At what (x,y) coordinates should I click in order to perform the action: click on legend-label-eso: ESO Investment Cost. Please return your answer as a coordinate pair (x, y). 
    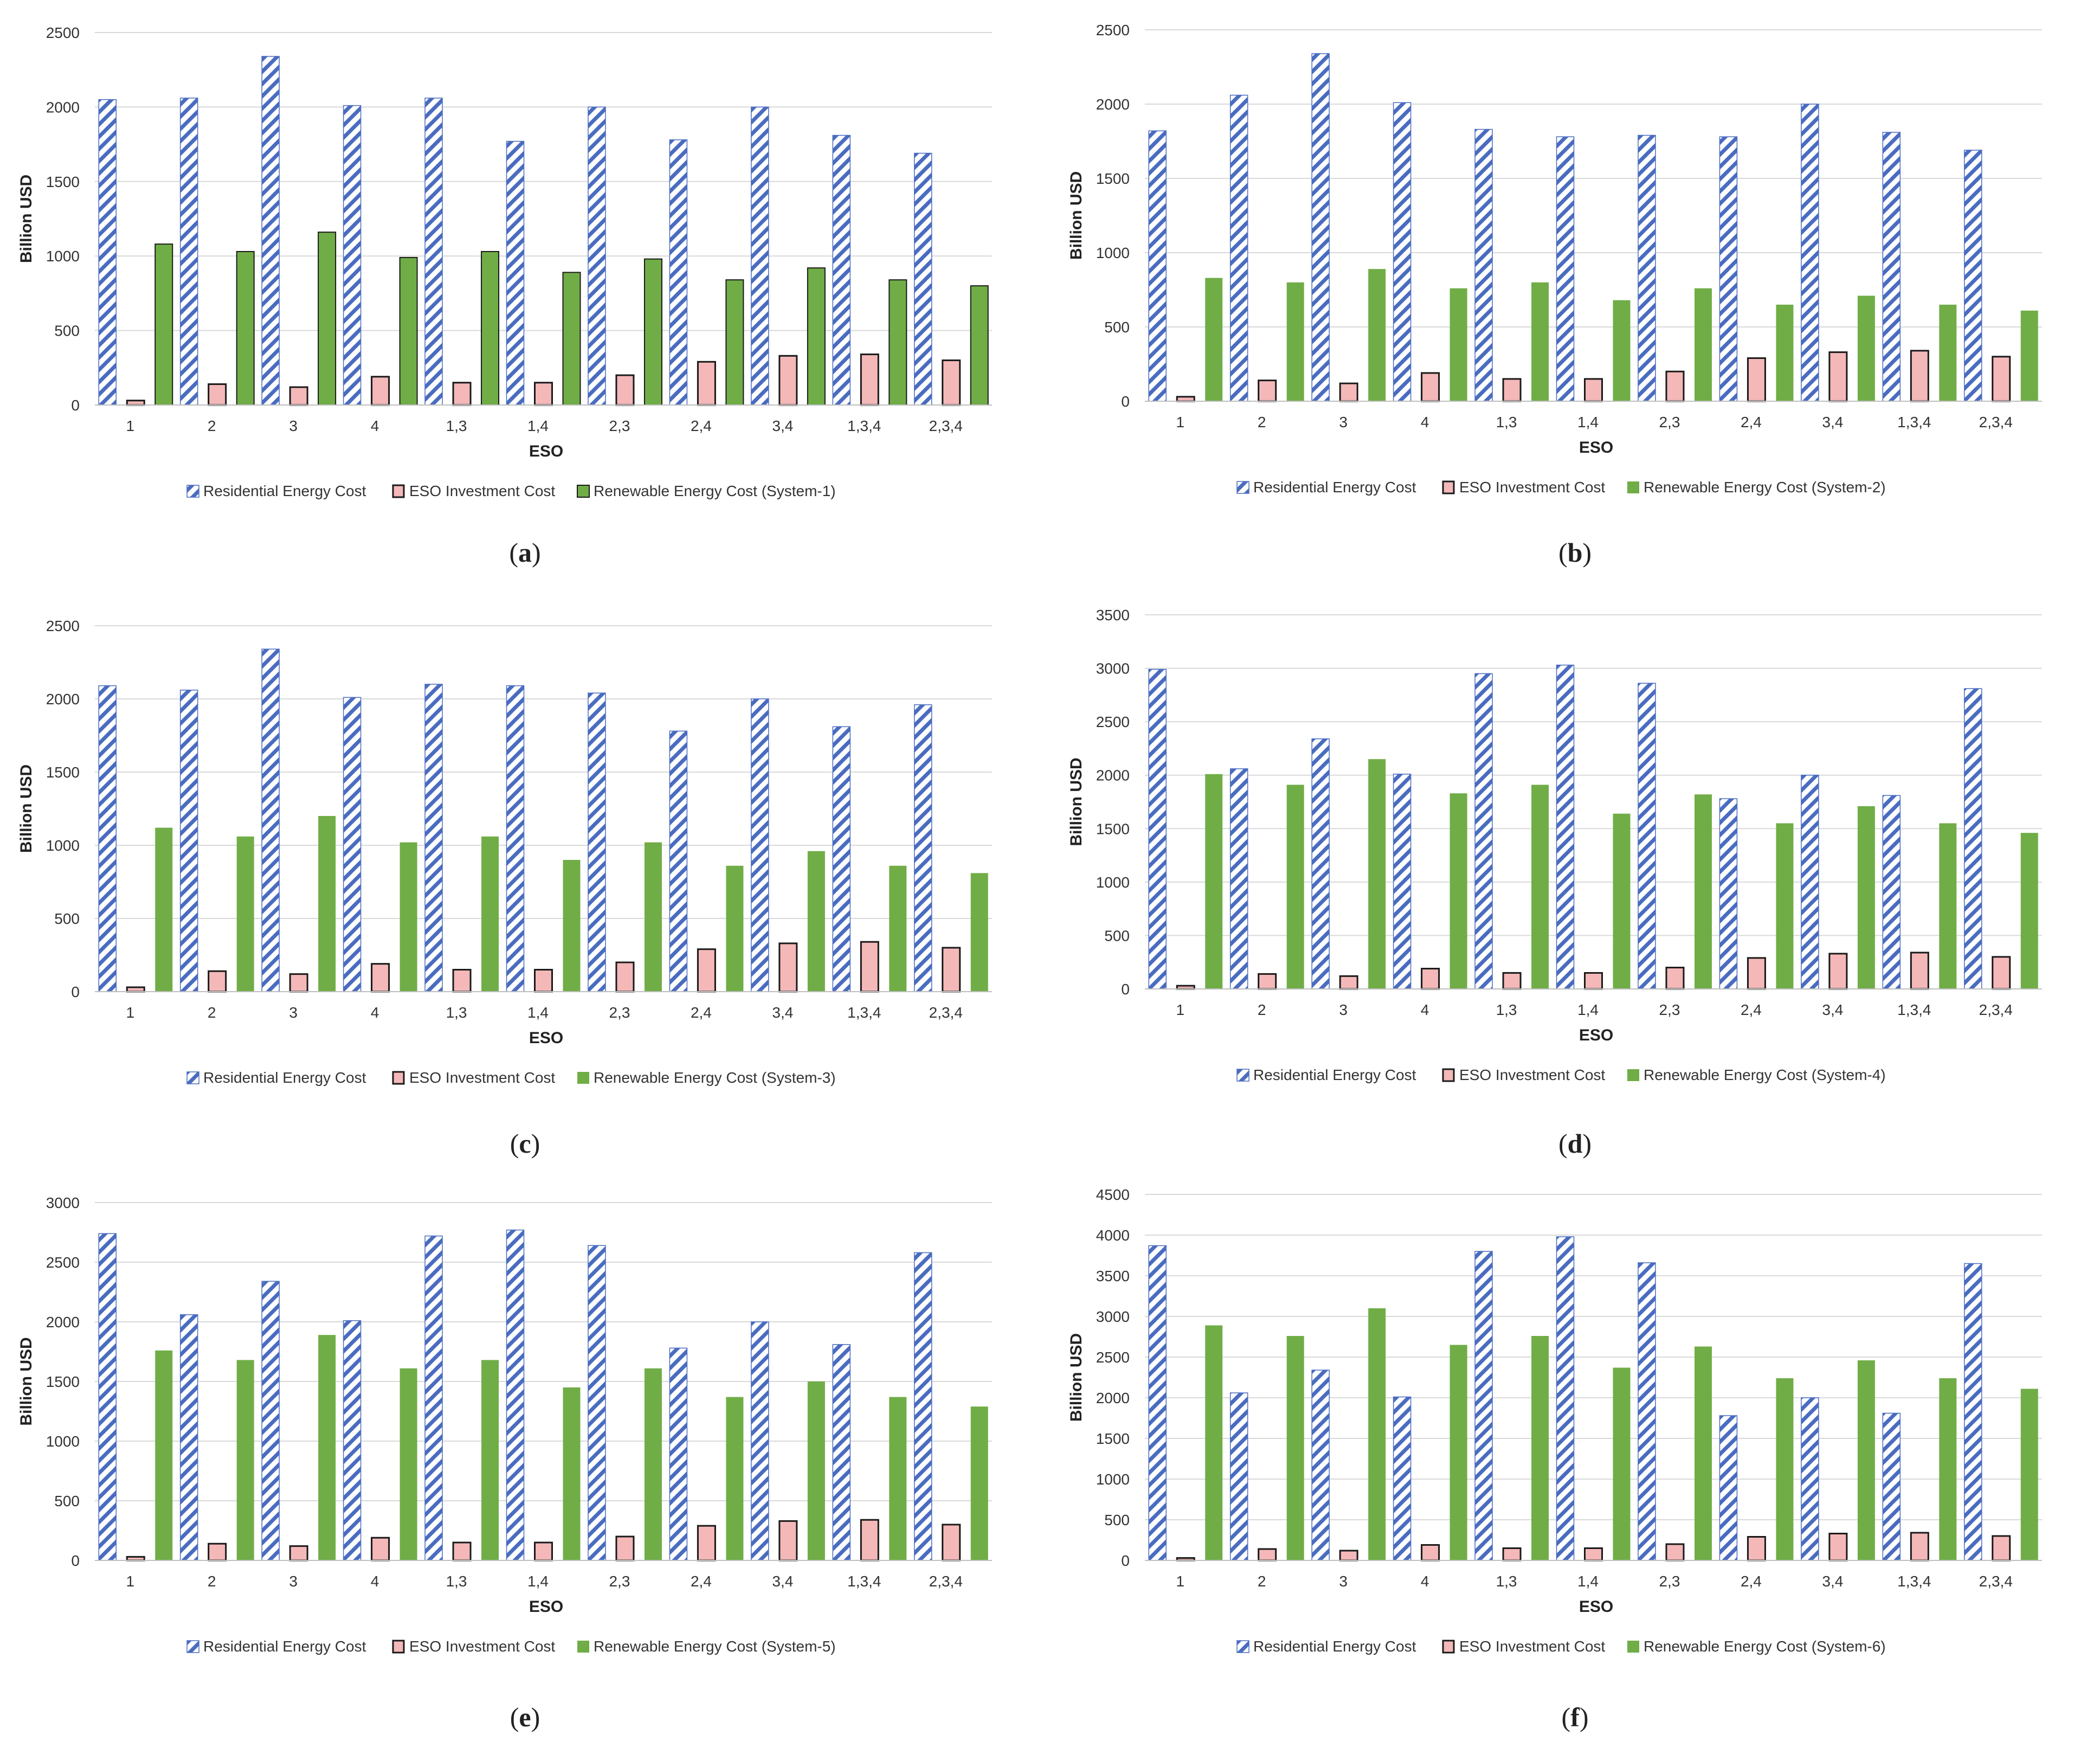
    Looking at the image, I should click on (1532, 1074).